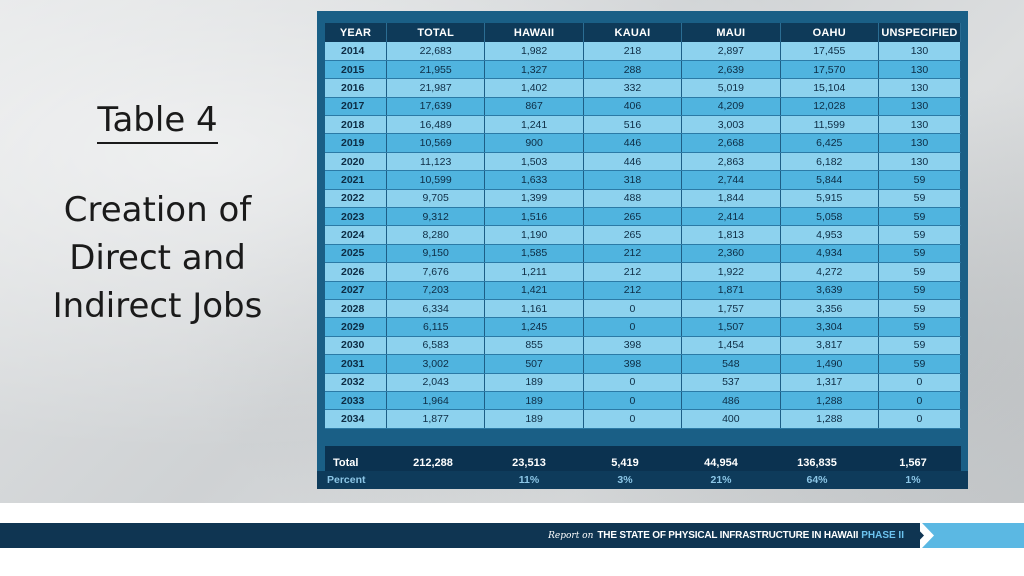 The height and width of the screenshot is (576, 1024). I want to click on table-row: 2017 17,639 867 406 4,209 12,028 130, so click(643, 107).